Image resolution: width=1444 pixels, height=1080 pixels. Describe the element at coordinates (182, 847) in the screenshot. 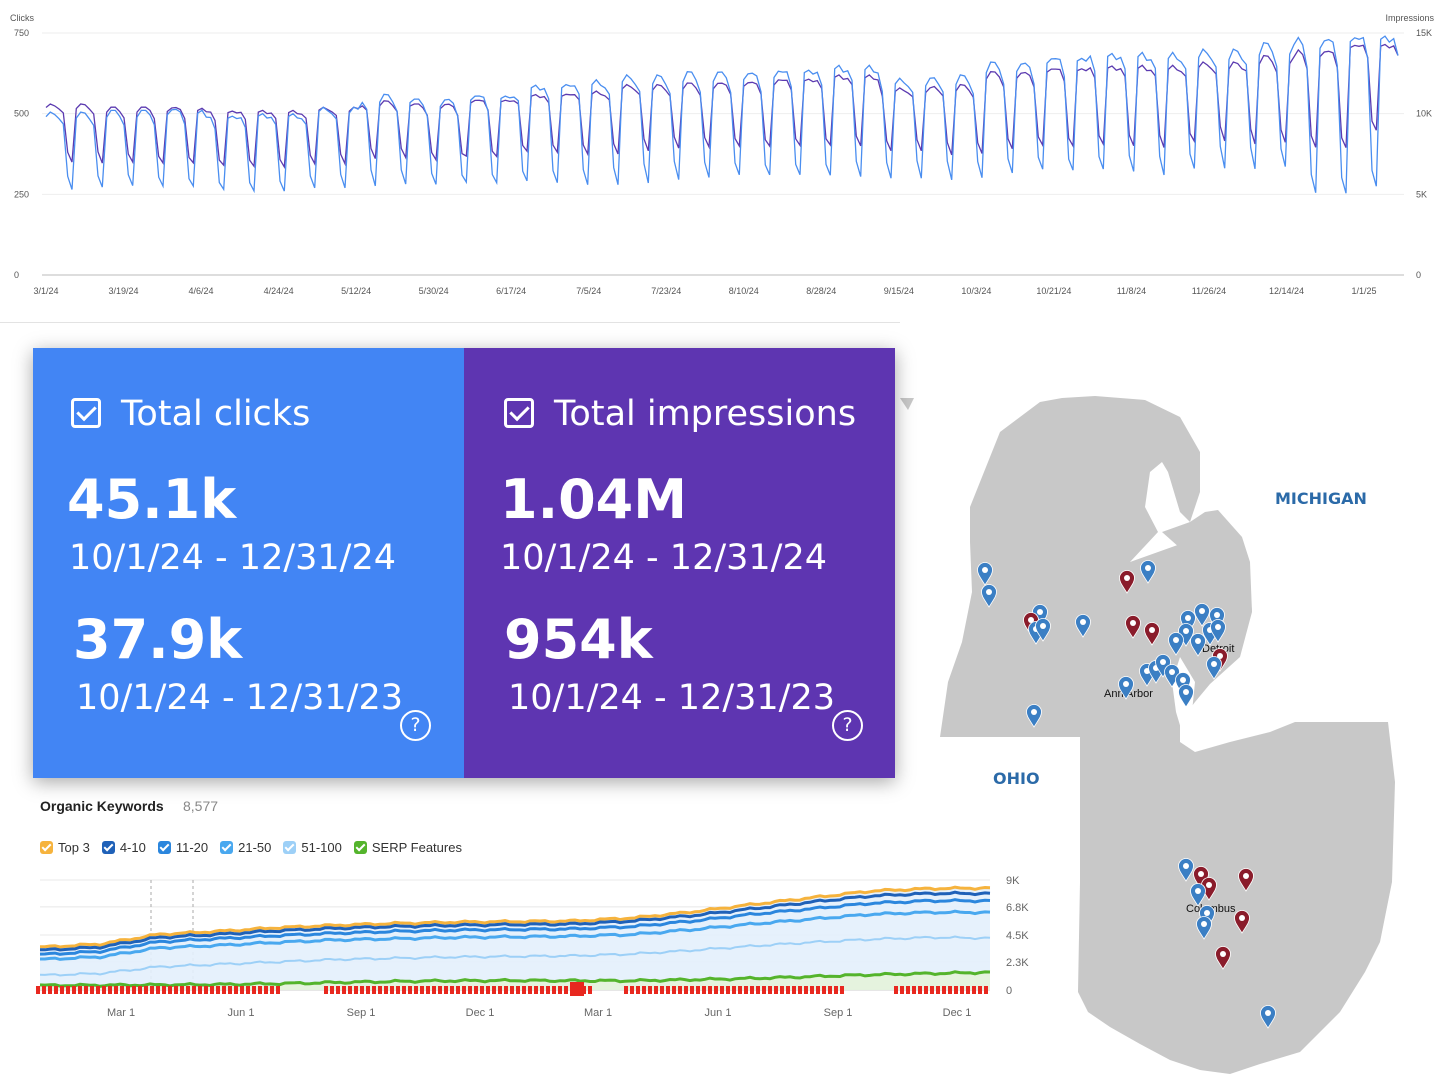

I see `legend-item: 11-20` at that location.